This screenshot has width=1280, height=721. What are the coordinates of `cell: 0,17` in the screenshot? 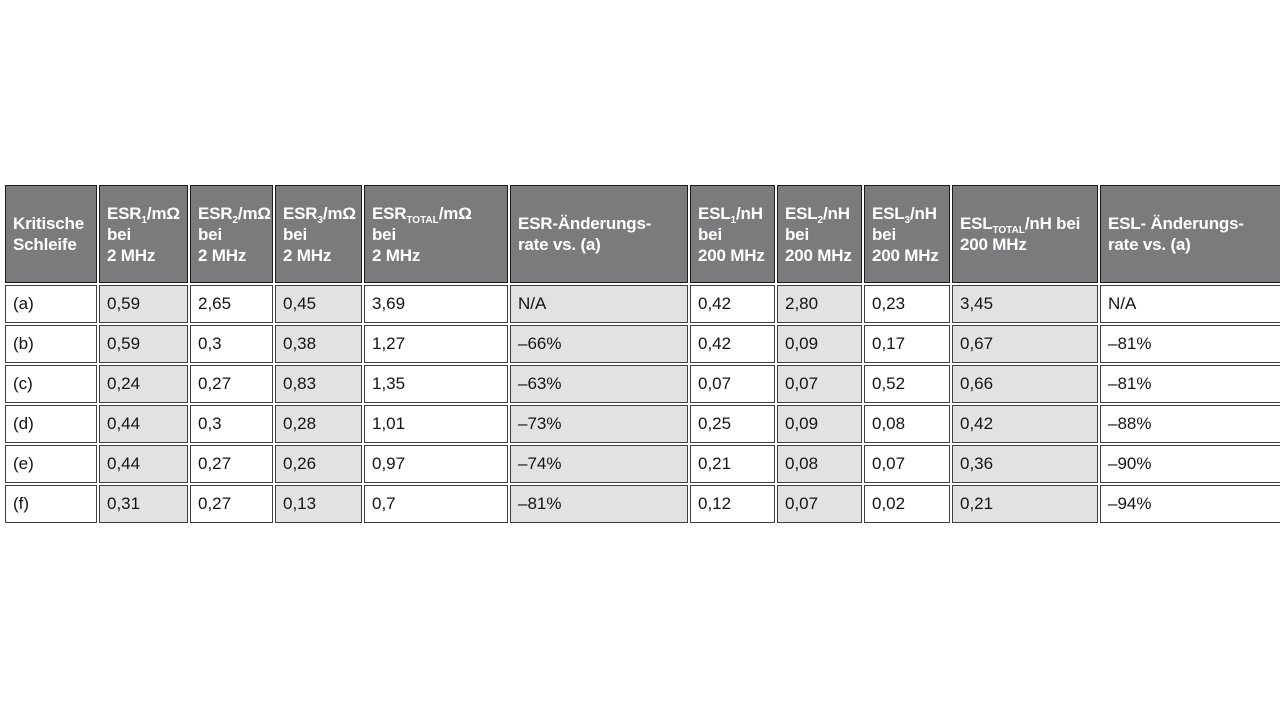 It's located at (907, 344).